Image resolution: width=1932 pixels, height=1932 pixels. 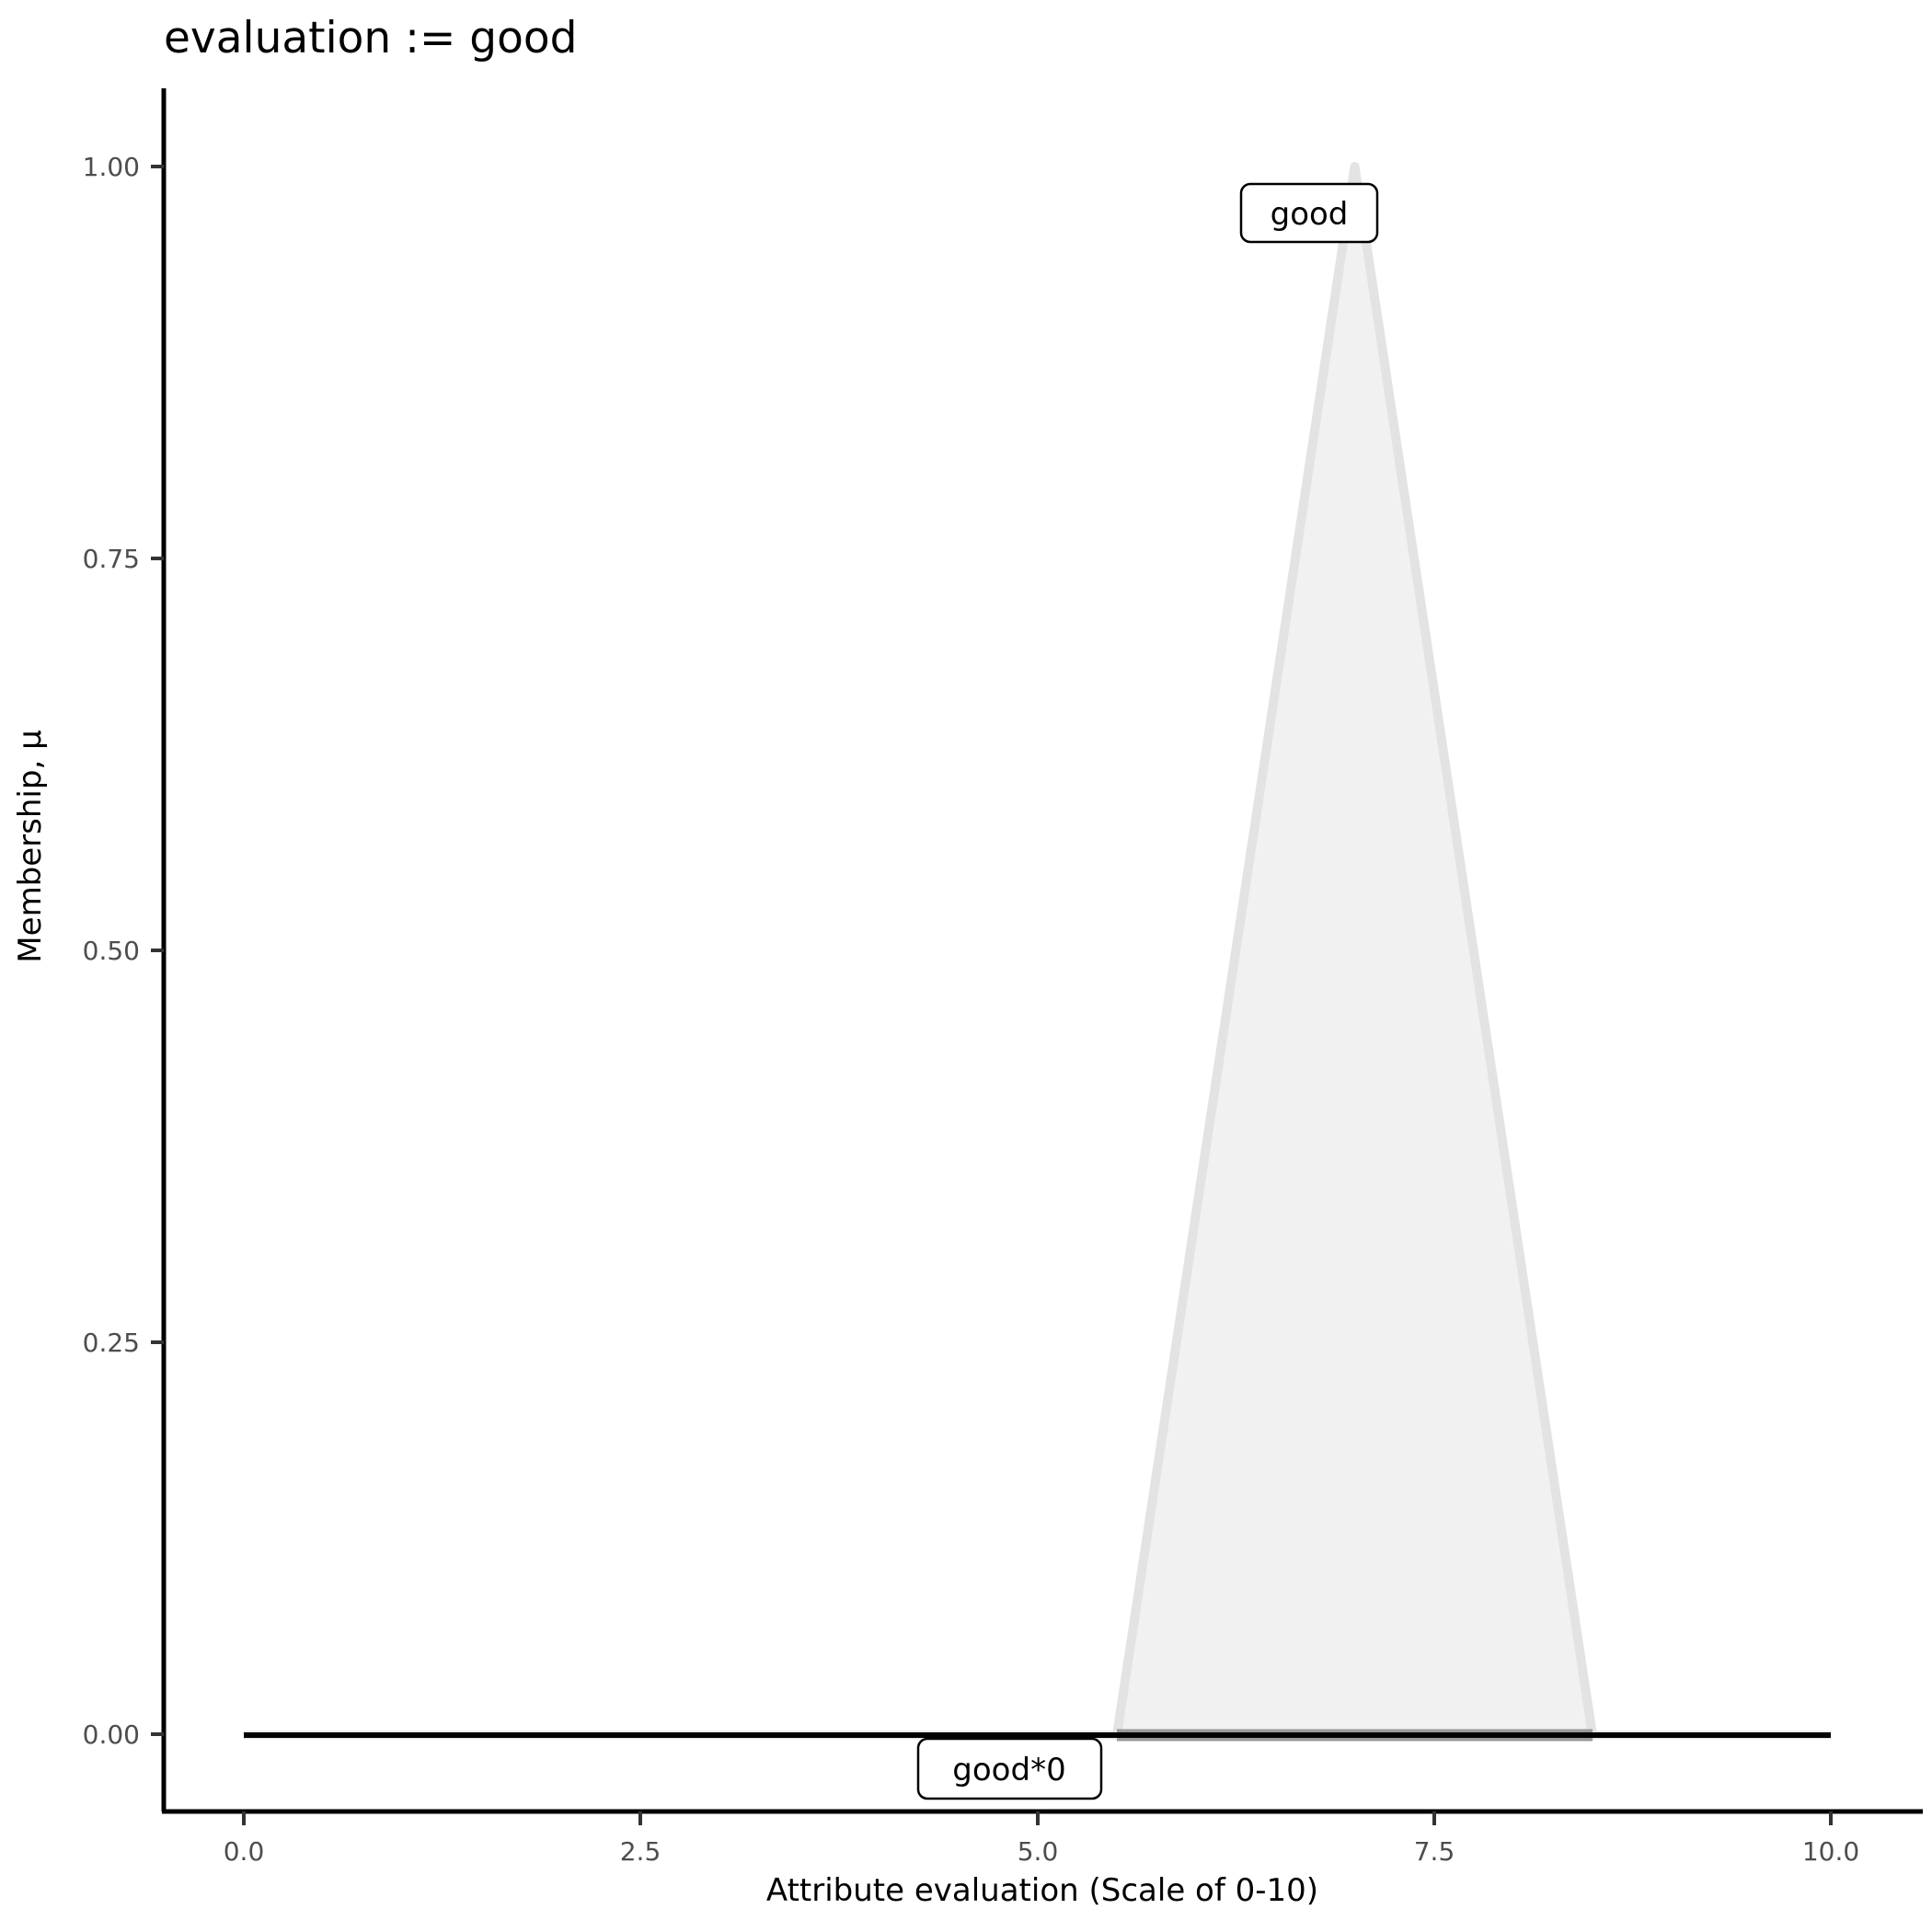 What do you see at coordinates (1038, 1851) in the screenshot?
I see `x-tick-label-5.0: 5.0` at bounding box center [1038, 1851].